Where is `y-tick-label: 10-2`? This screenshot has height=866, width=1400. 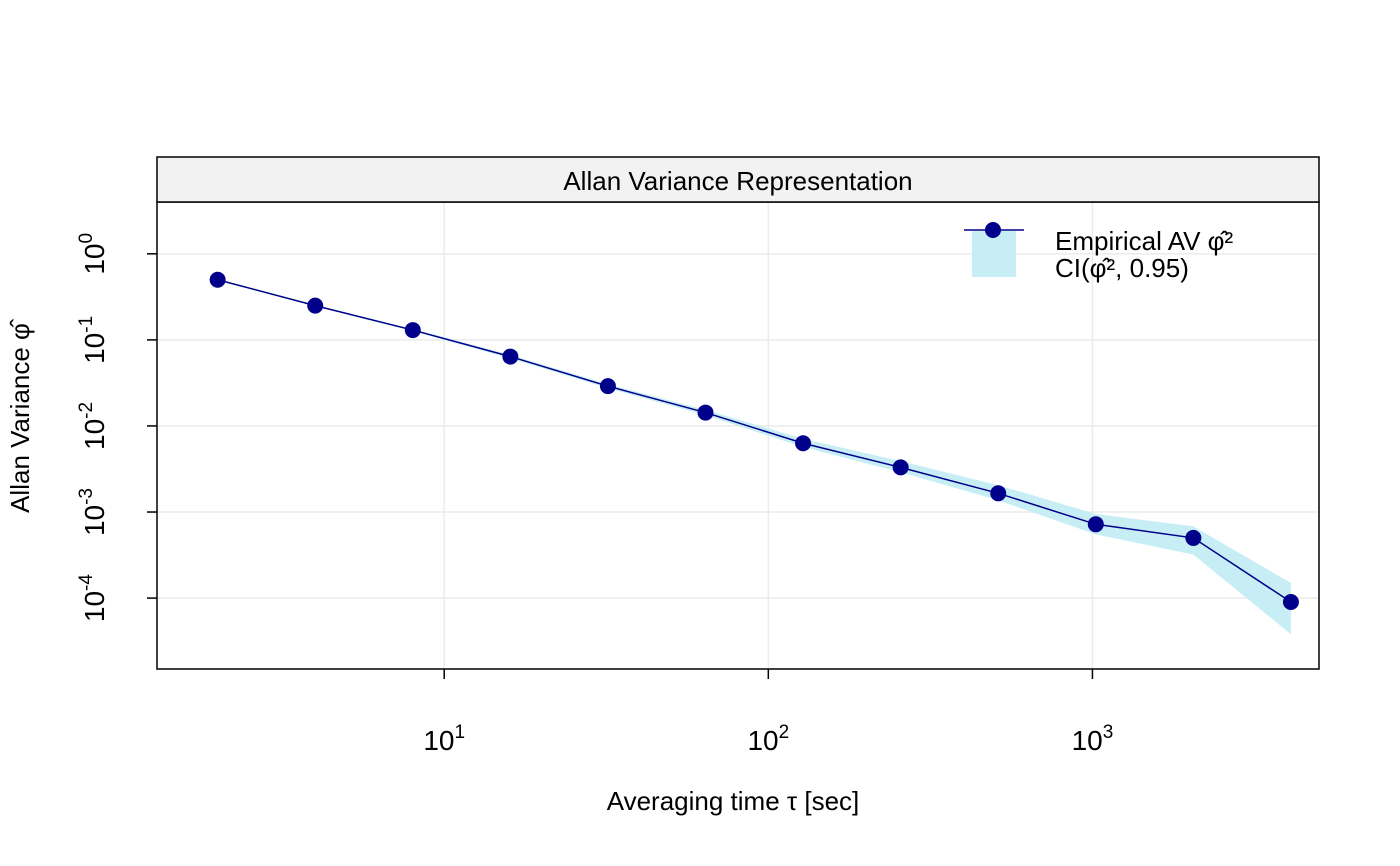
y-tick-label: 10-2 is located at coordinates (93, 426).